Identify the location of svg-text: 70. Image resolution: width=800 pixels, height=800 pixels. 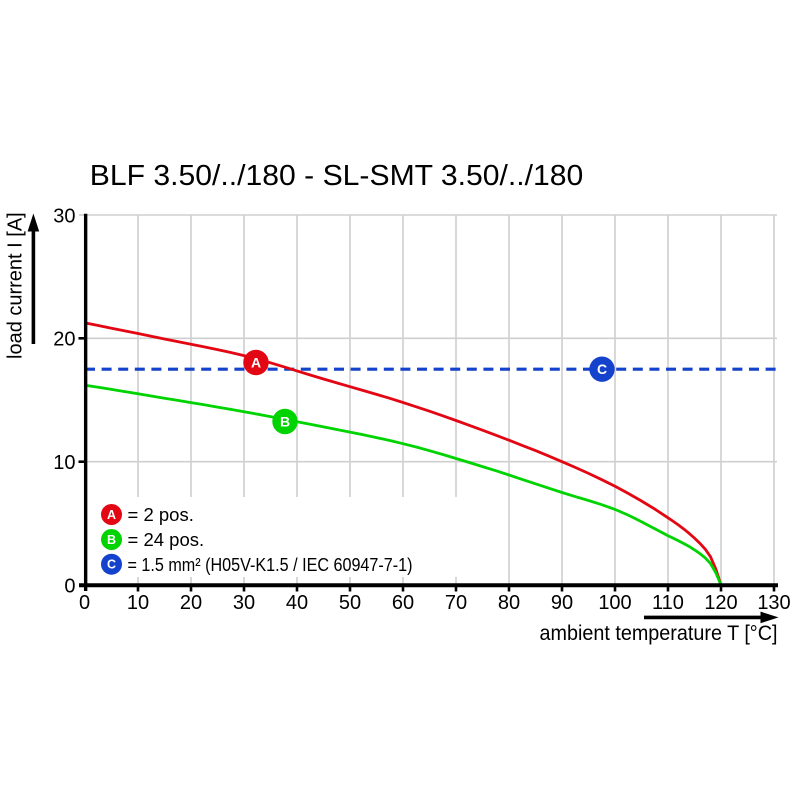
(456, 603).